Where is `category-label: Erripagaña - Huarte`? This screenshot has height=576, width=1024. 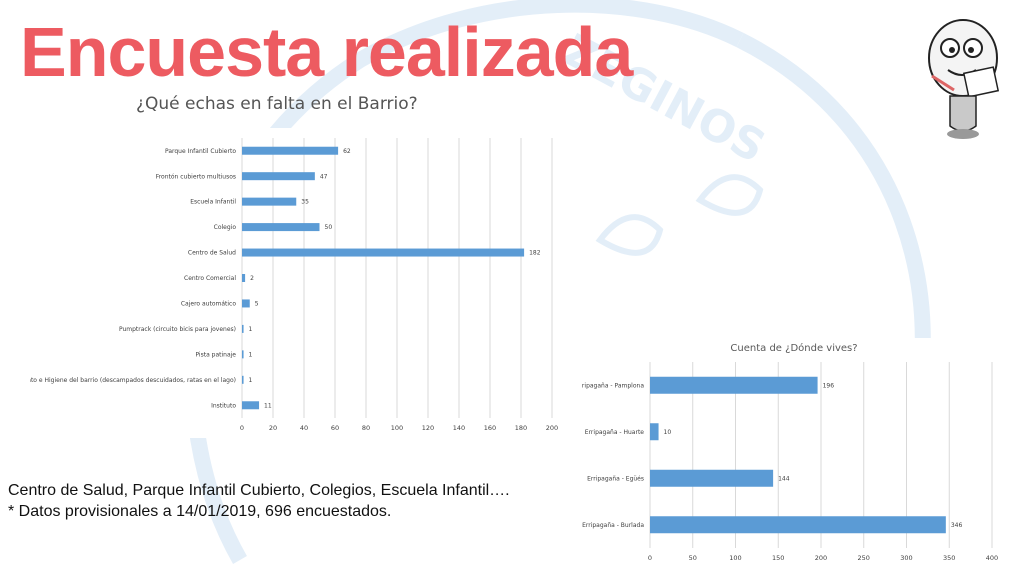
category-label: Erripagaña - Huarte is located at coordinates (615, 432).